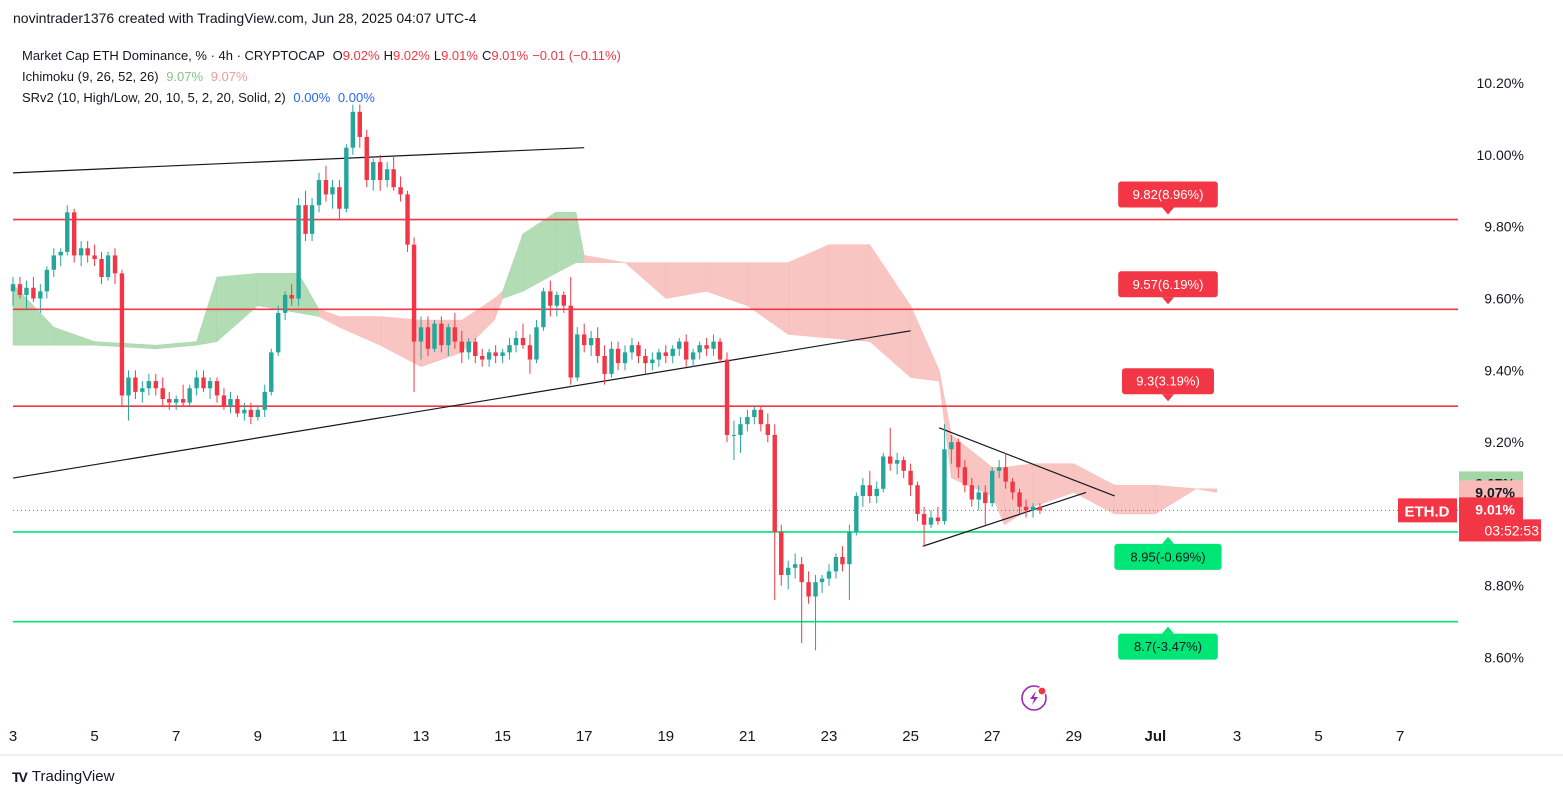 The height and width of the screenshot is (800, 1563). I want to click on time-axis: 3 5 7 9 11 13 15 17 19 21 23 25 27 29 Jul 3 5 7, so click(781, 742).